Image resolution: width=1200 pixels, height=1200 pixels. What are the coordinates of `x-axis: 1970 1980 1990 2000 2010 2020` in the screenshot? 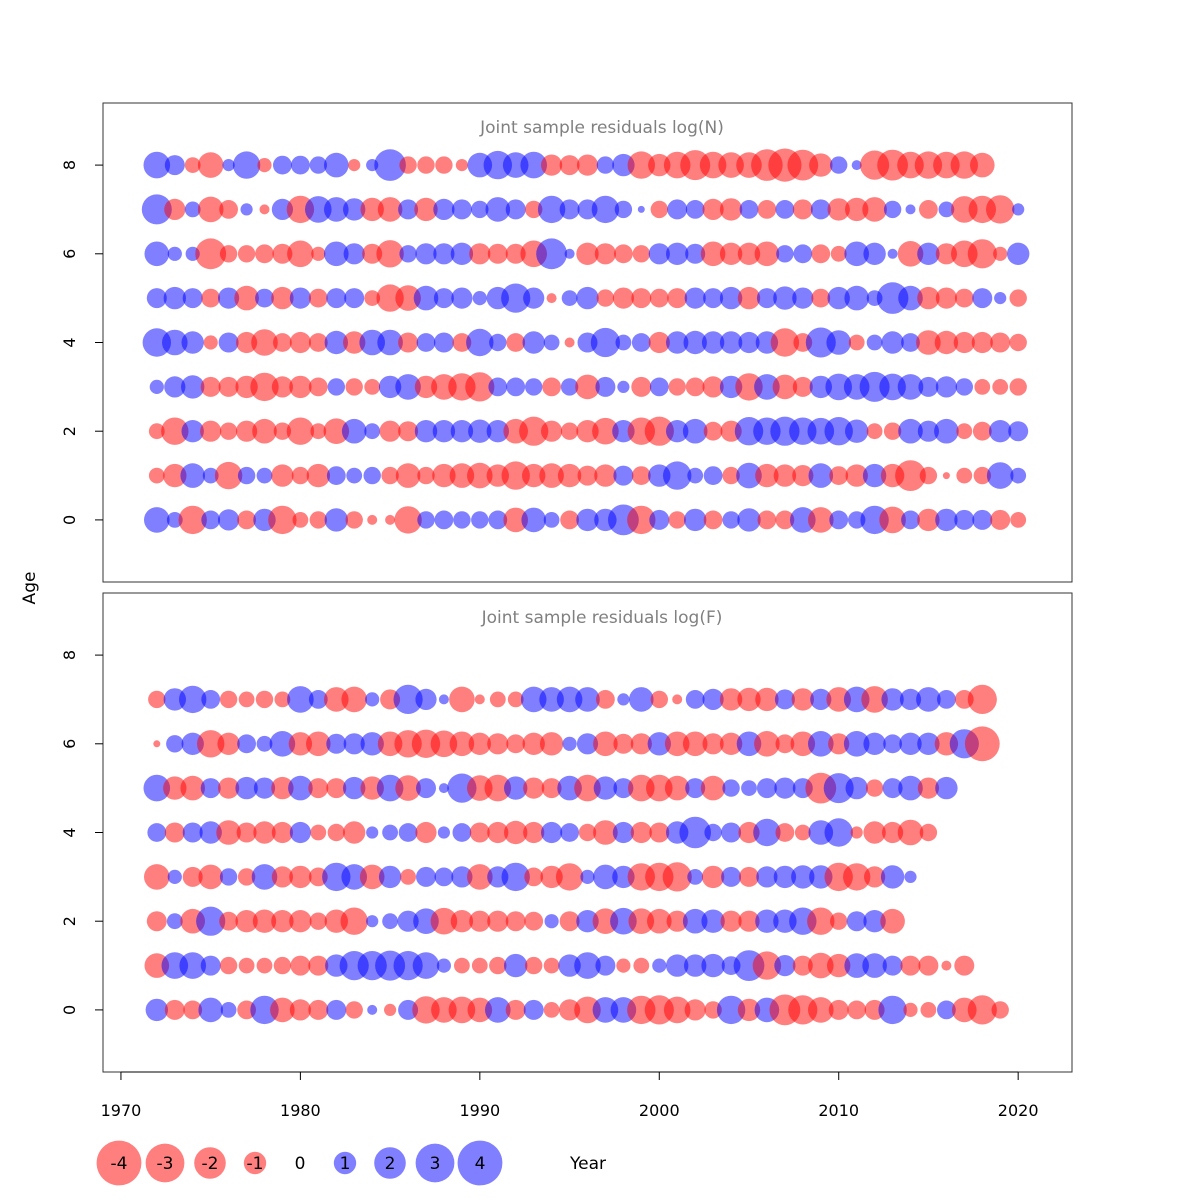 It's located at (570, 1095).